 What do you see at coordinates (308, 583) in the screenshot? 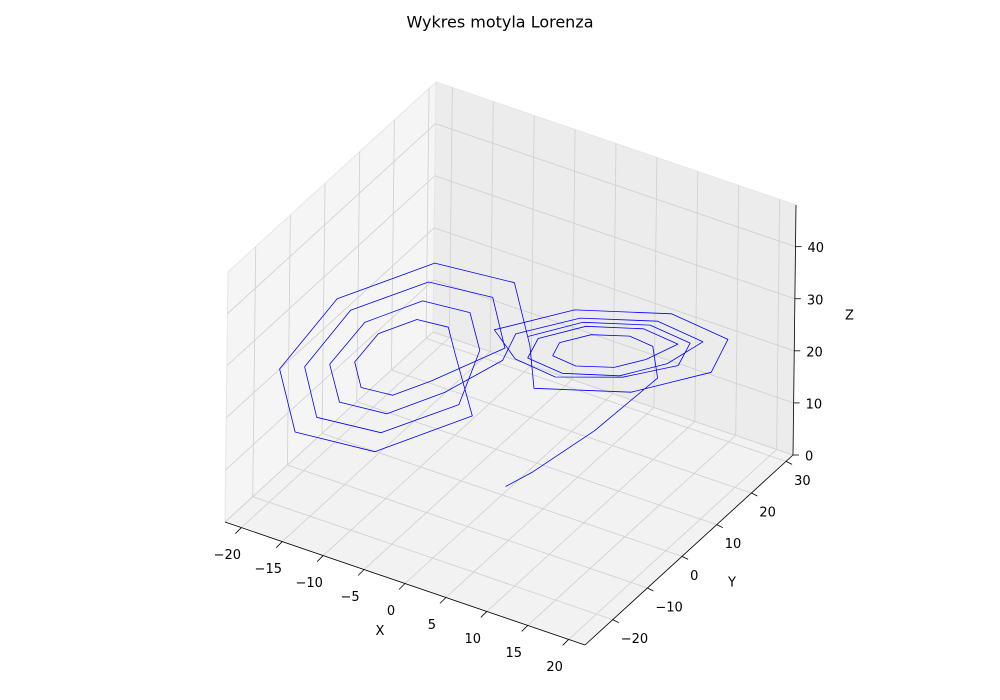
I see `x-tick-label: −10` at bounding box center [308, 583].